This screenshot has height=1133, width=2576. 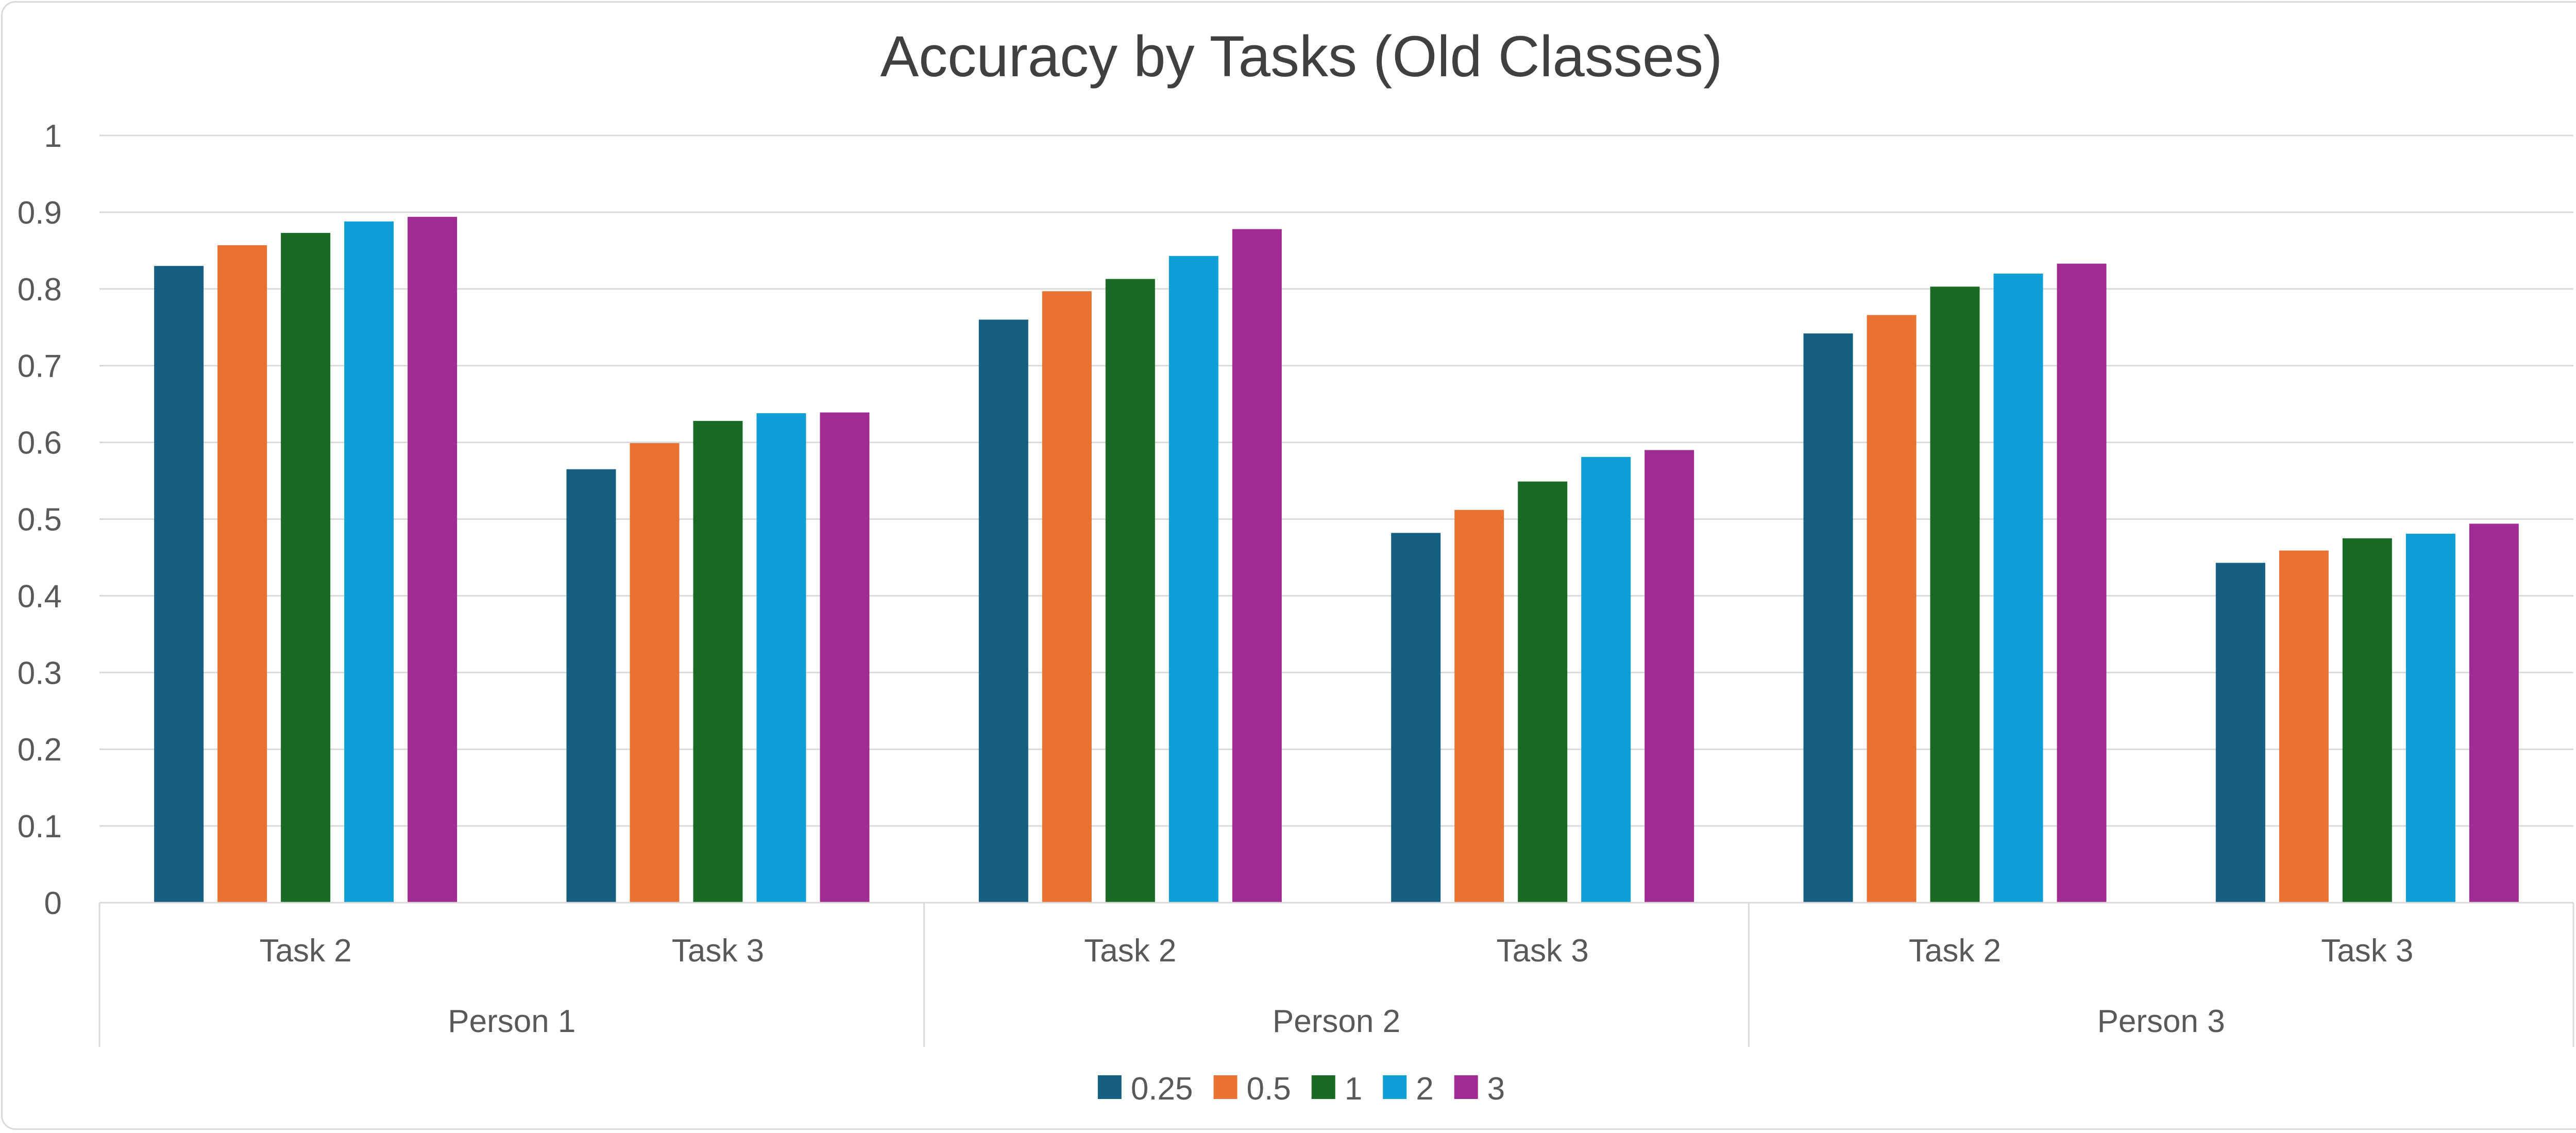 I want to click on bar-series-0.5-cat-2, so click(x=655, y=673).